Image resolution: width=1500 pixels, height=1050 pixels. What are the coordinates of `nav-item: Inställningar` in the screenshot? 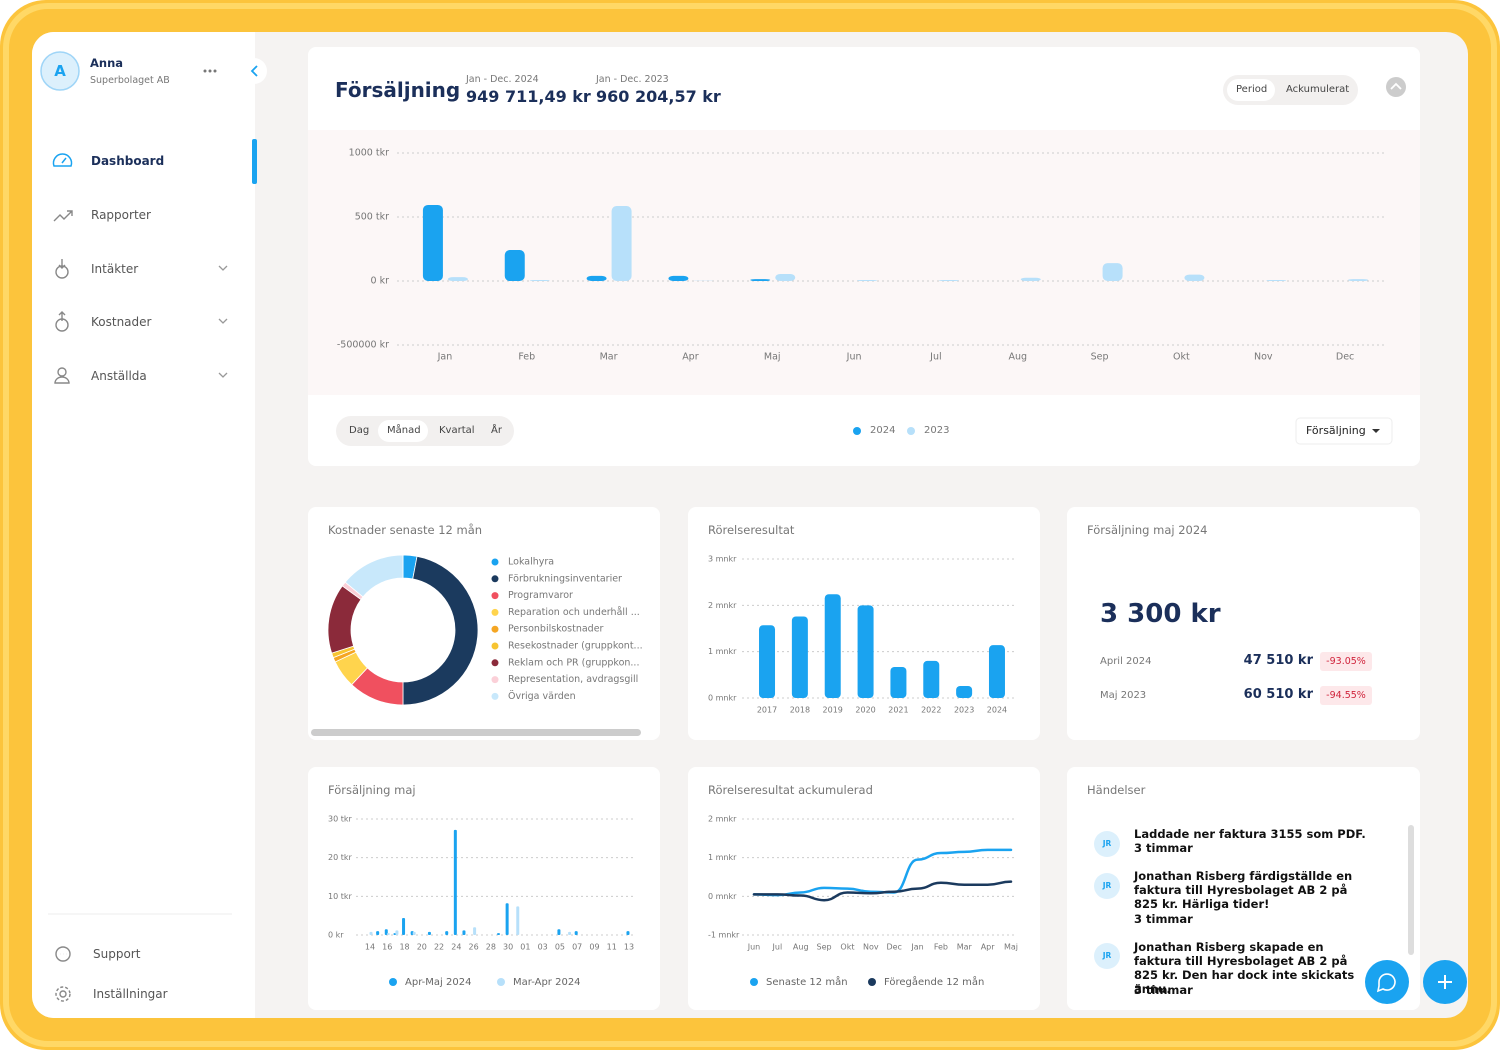 It's located at (130, 994).